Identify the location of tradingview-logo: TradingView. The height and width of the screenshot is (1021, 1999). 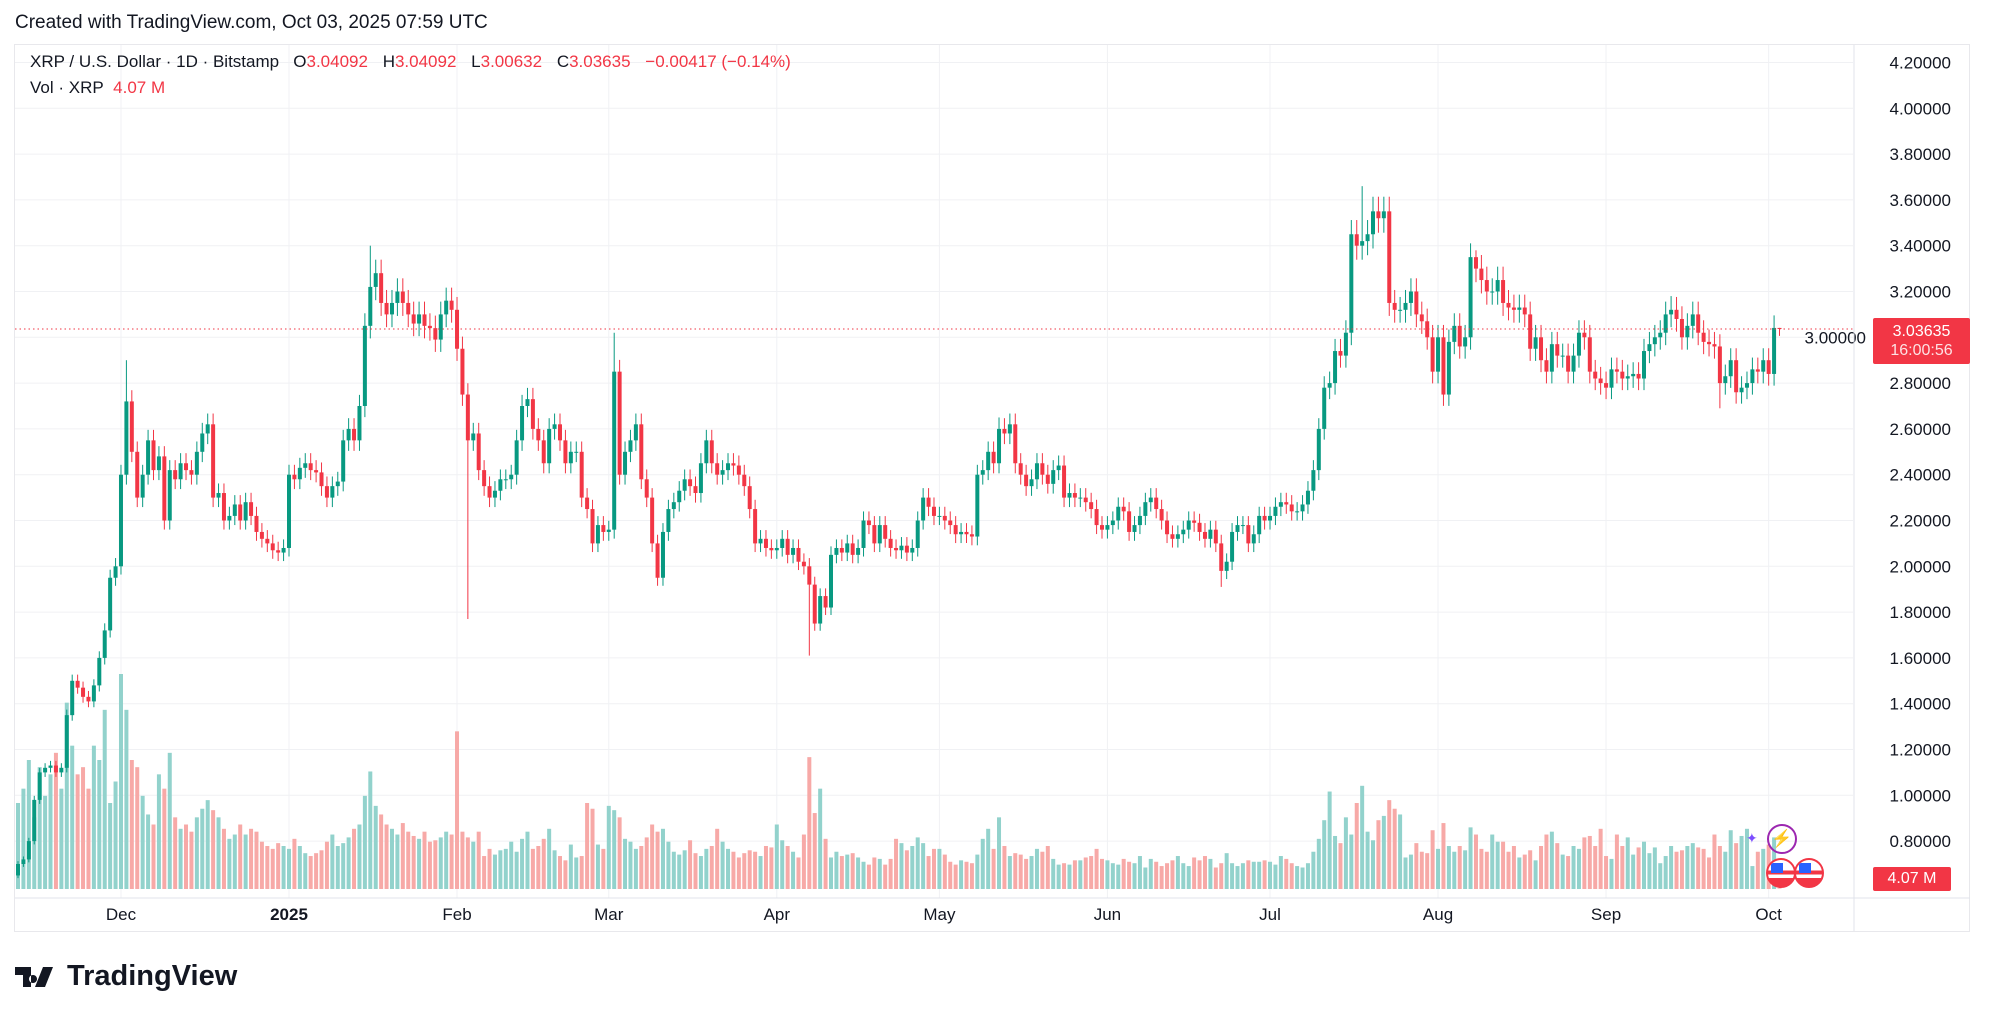
(126, 976).